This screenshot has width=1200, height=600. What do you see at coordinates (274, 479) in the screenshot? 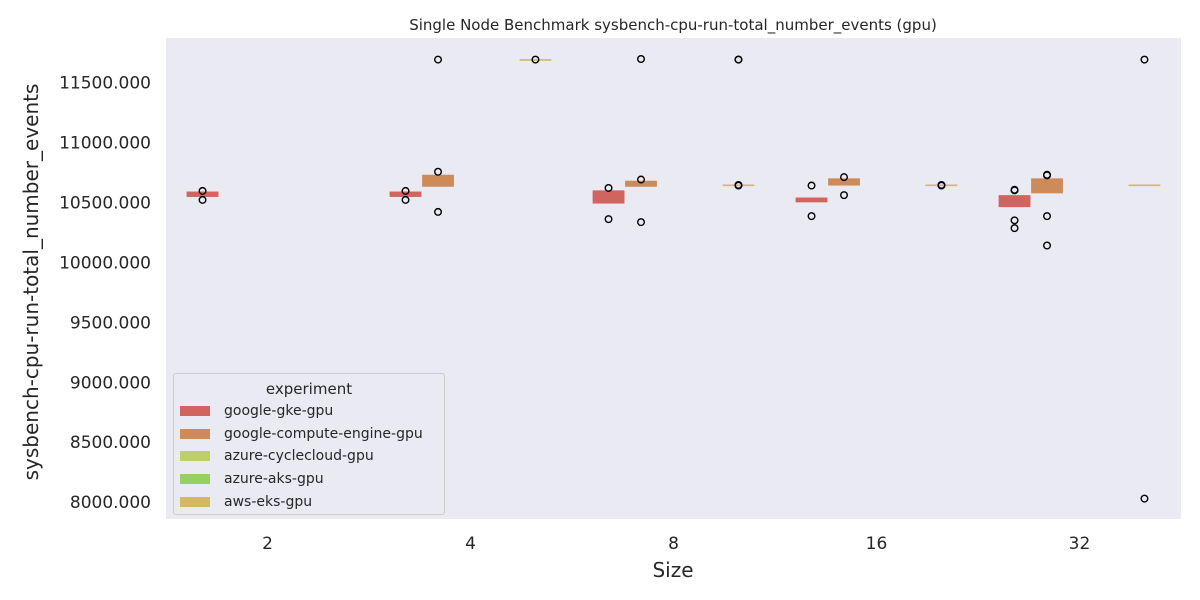
I see `legend-label: azure-aks-gpu` at bounding box center [274, 479].